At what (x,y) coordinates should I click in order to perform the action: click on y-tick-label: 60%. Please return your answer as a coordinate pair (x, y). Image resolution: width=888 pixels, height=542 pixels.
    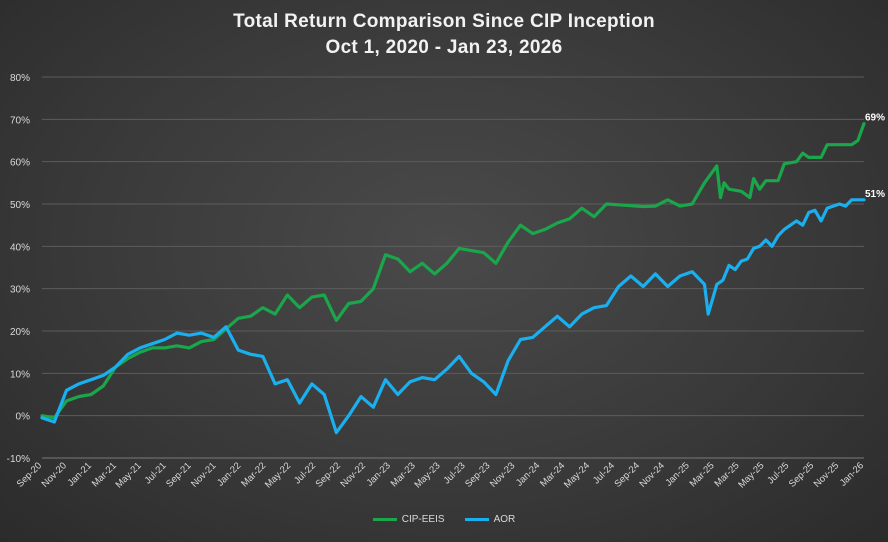
    Looking at the image, I should click on (20, 163).